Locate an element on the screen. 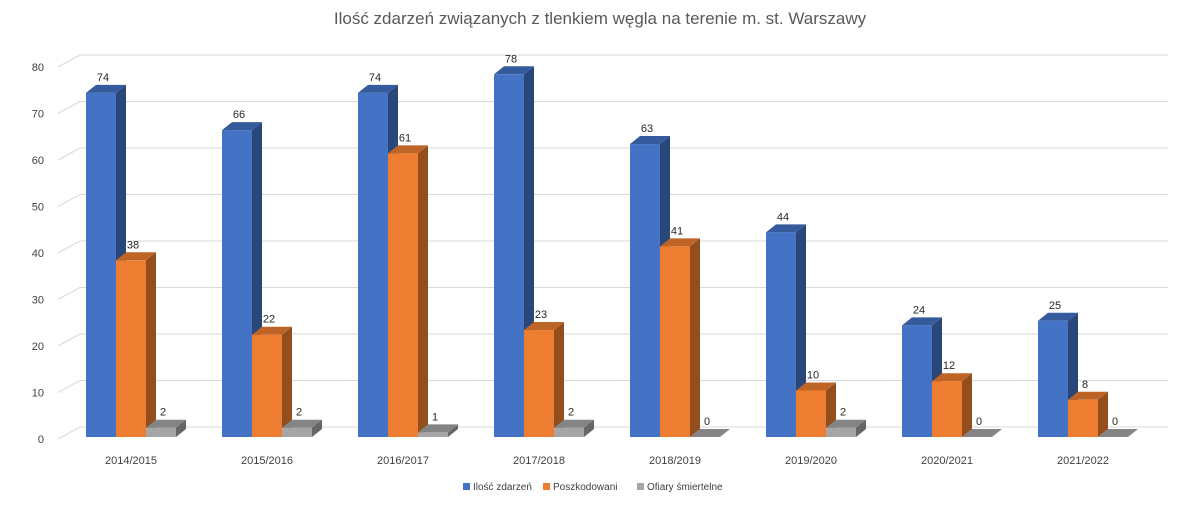 The height and width of the screenshot is (510, 1189). legend-label: Ilość zdarzeń is located at coordinates (502, 487).